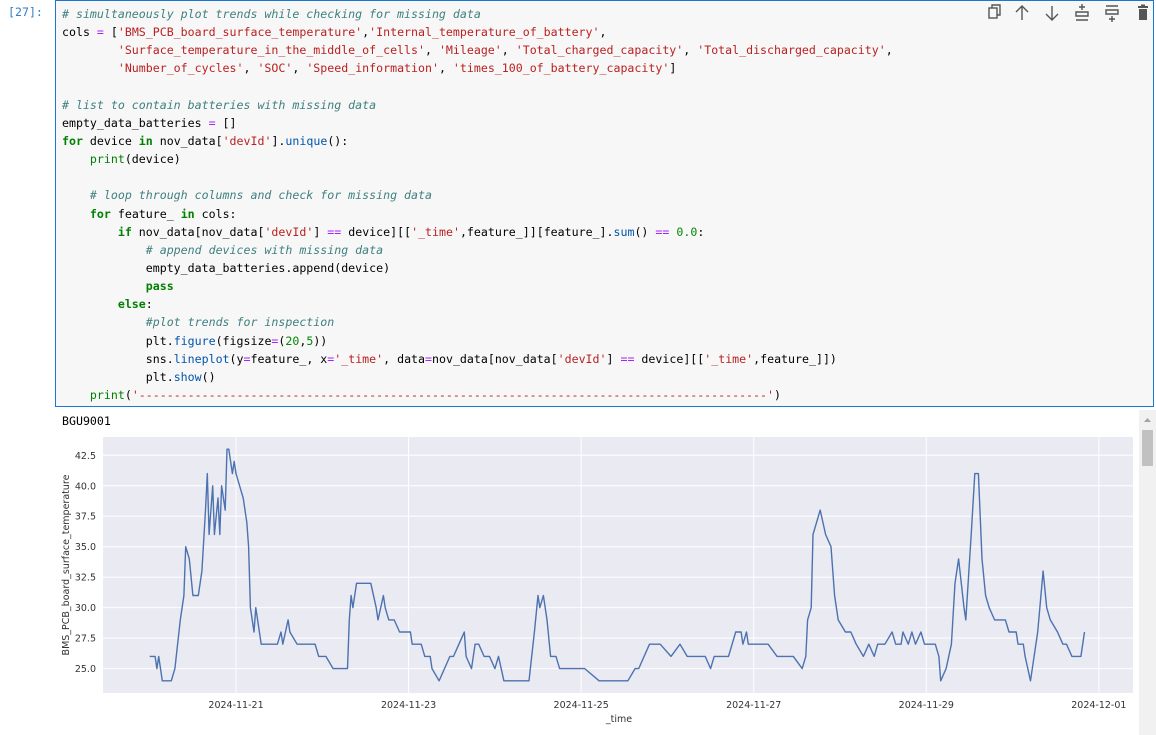  I want to click on scroll-thumb, so click(1147, 448).